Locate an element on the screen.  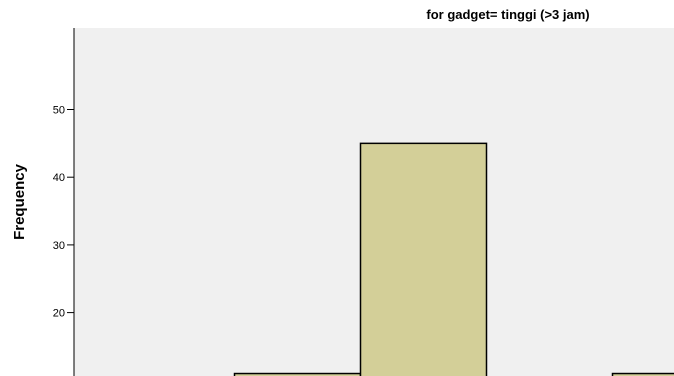
y-tick-label: 50 is located at coordinates (59, 111).